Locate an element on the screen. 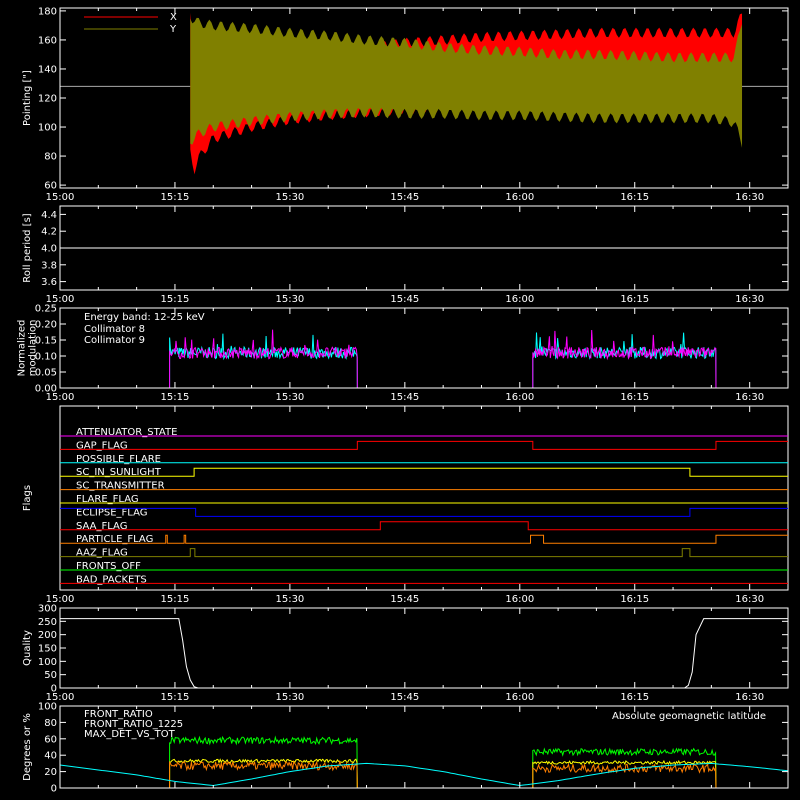  flag-trace-saa_flag is located at coordinates (424, 526).